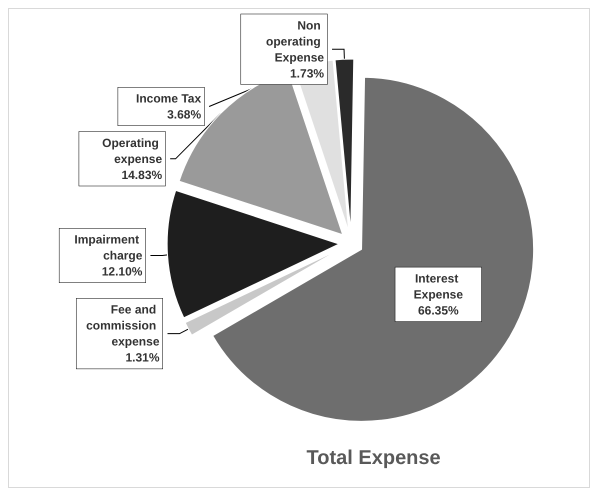  What do you see at coordinates (184, 115) in the screenshot?
I see `data-label: 3.68%` at bounding box center [184, 115].